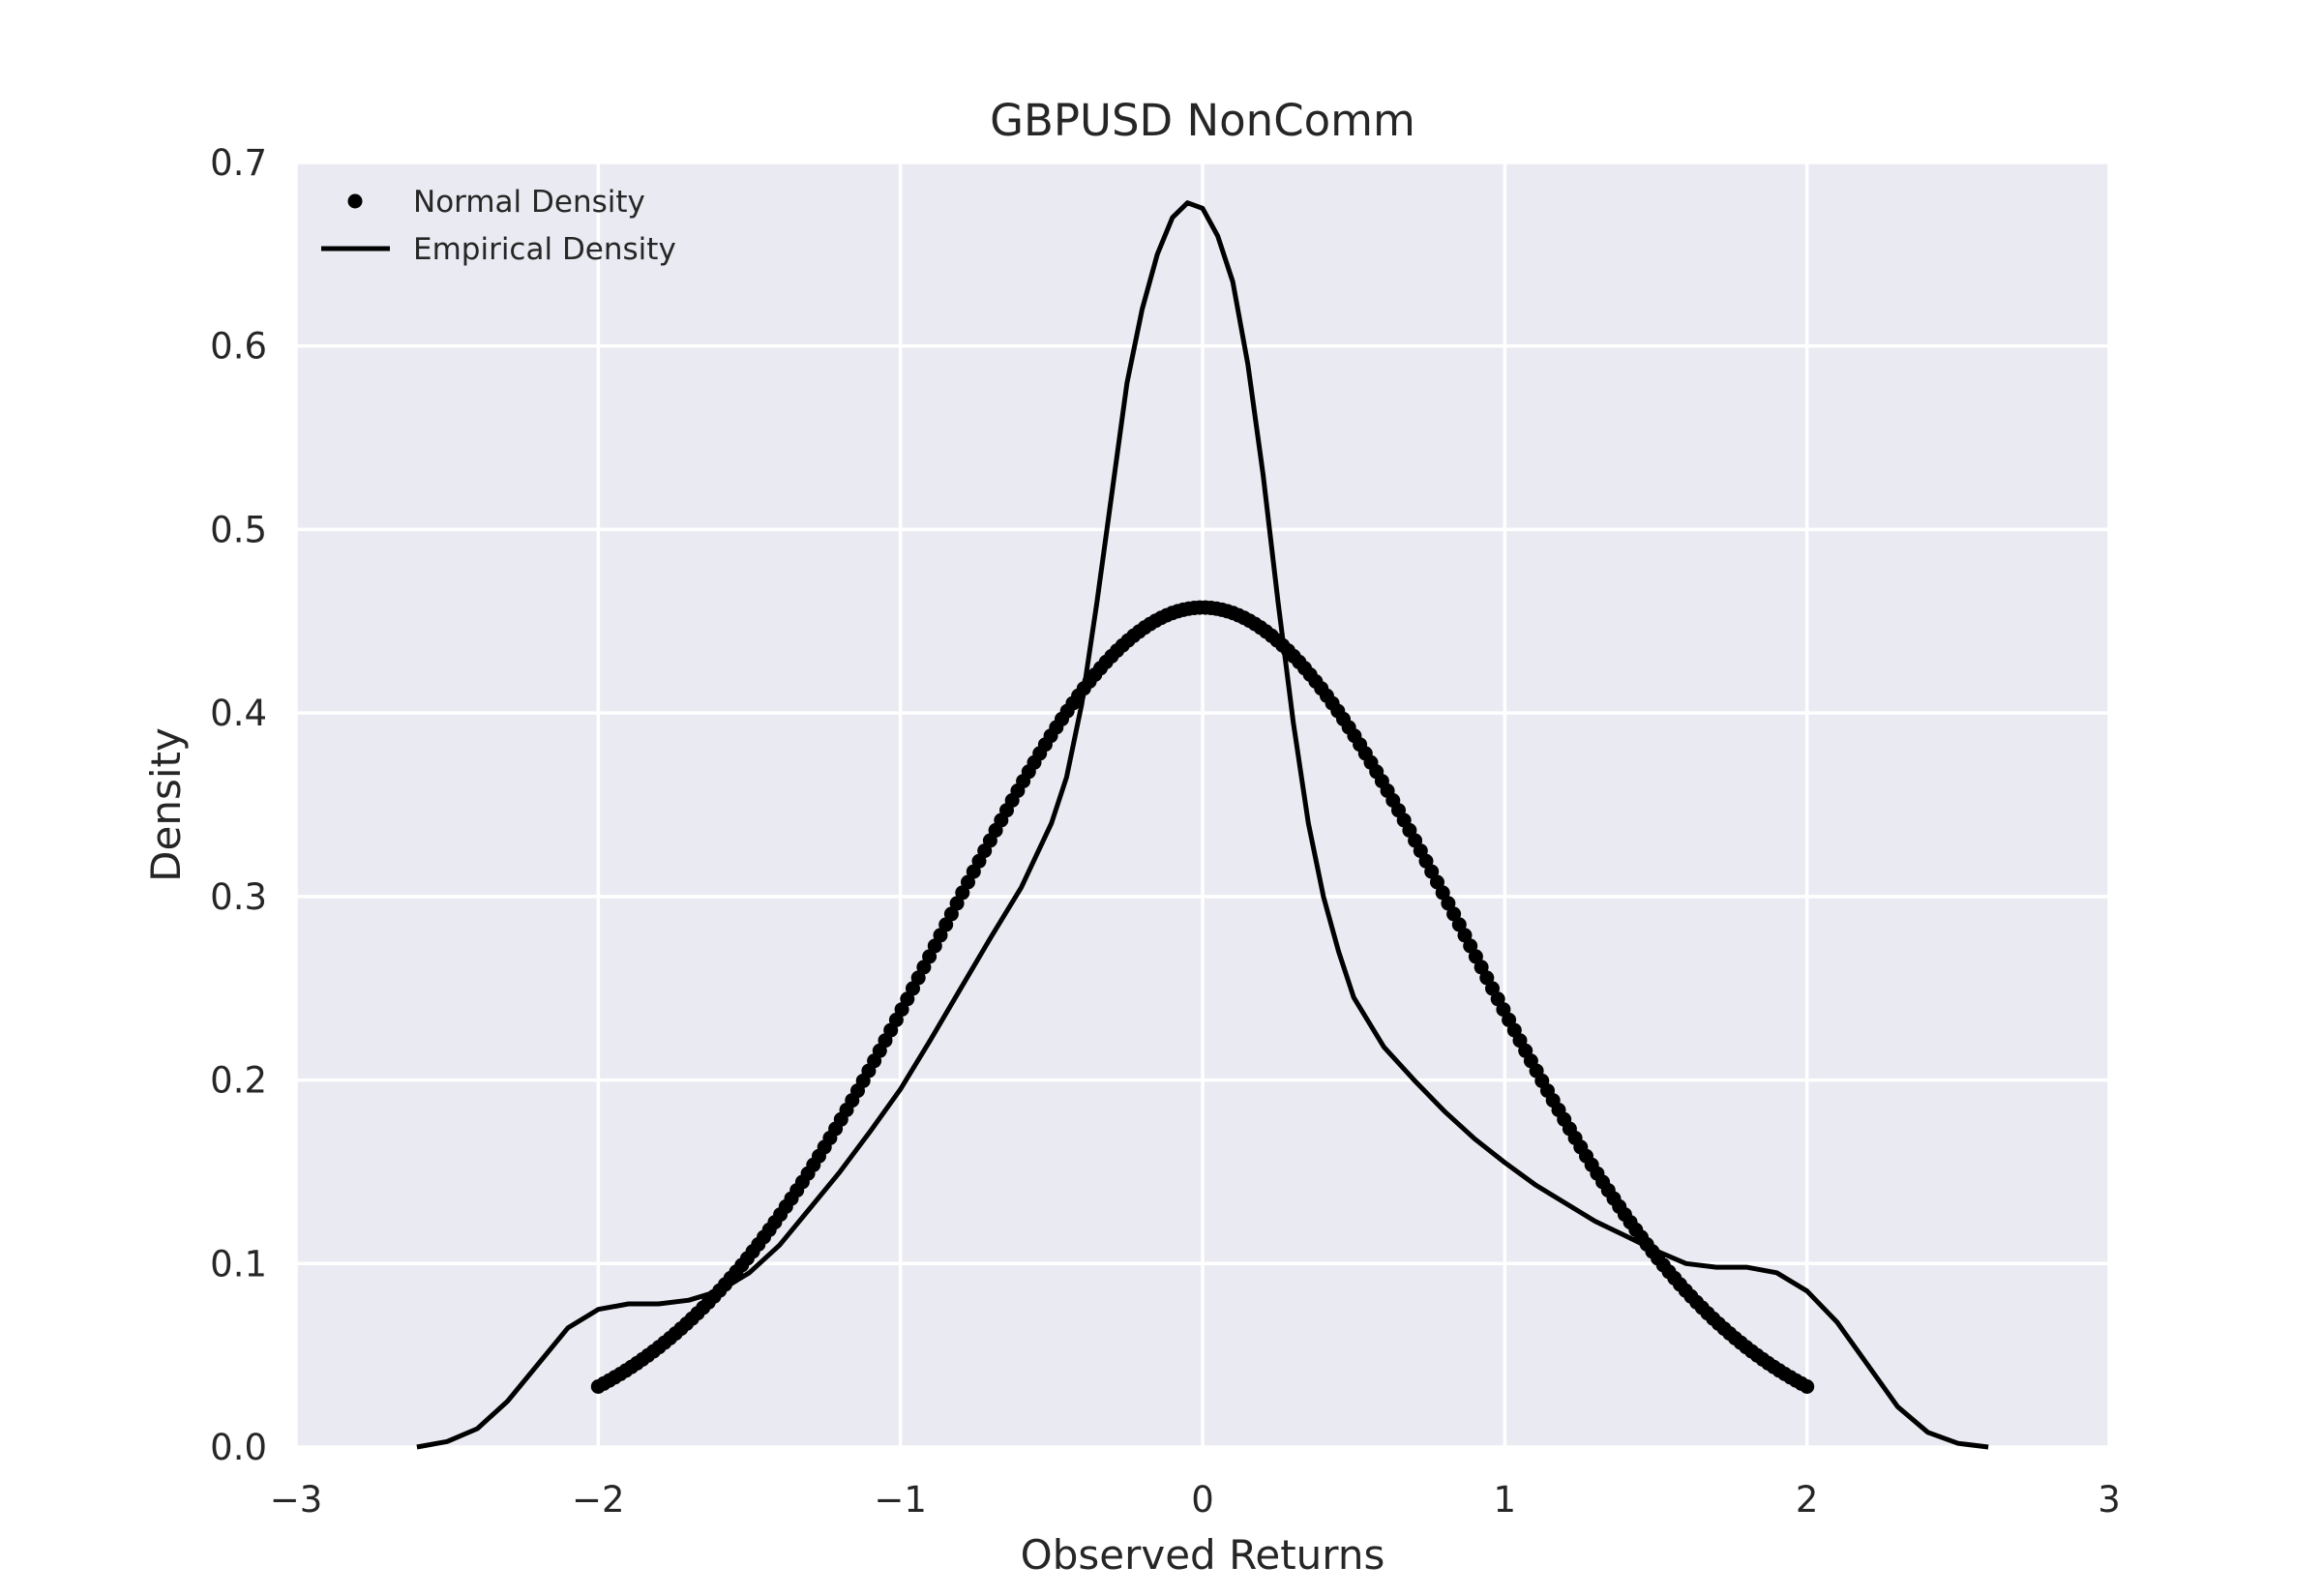 This screenshot has width=2322, height=1596. I want to click on x-tick-label: 2, so click(1807, 1500).